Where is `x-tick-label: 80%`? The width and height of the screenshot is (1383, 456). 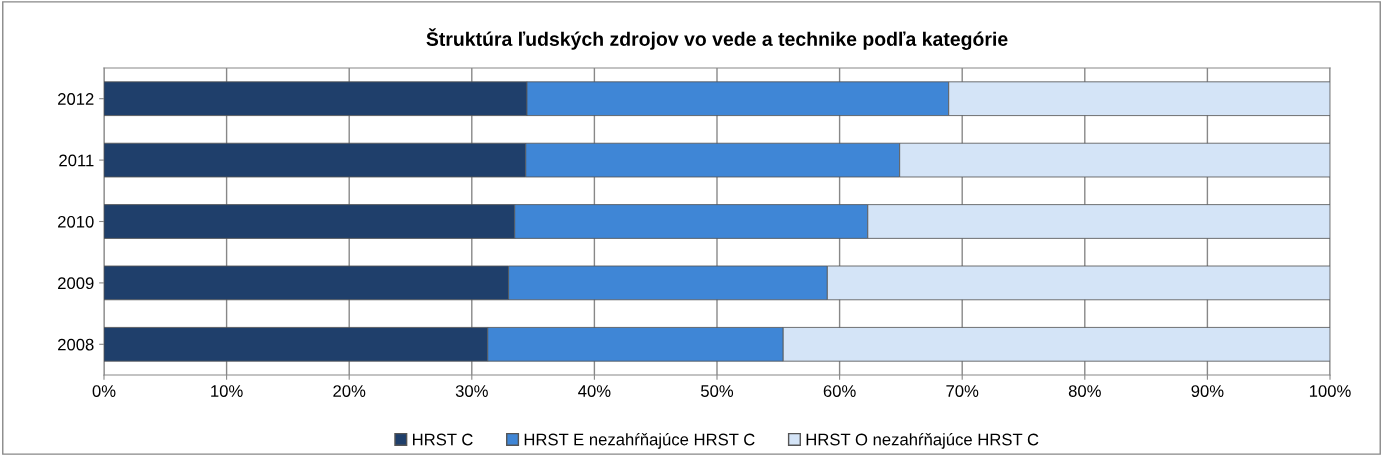
x-tick-label: 80% is located at coordinates (1084, 391).